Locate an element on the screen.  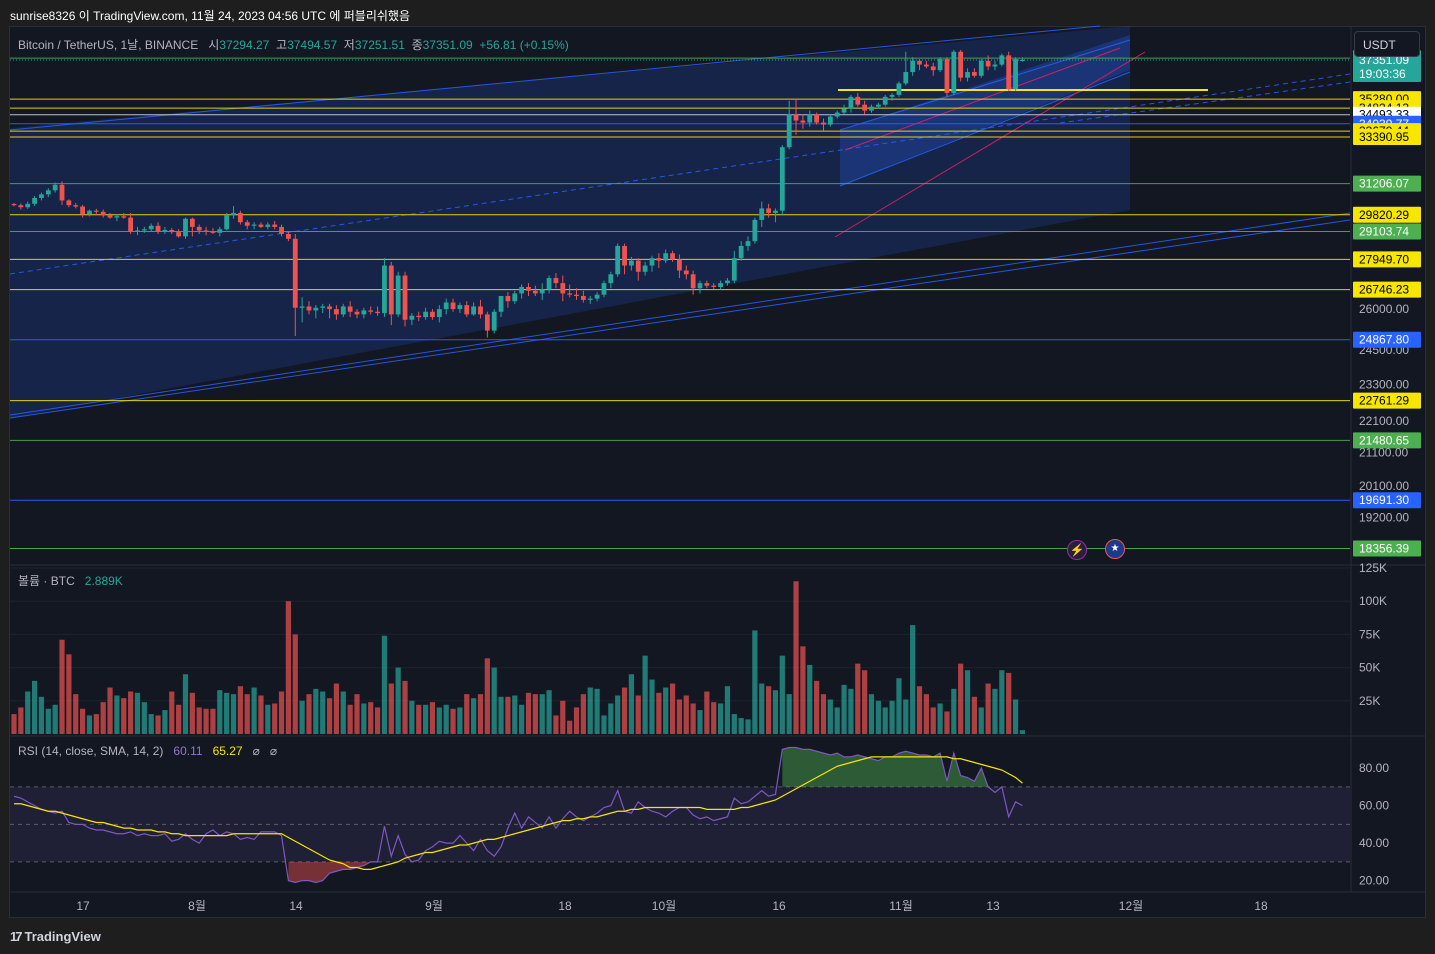
volume-label: 볼륨 · BTC is located at coordinates (46, 581).